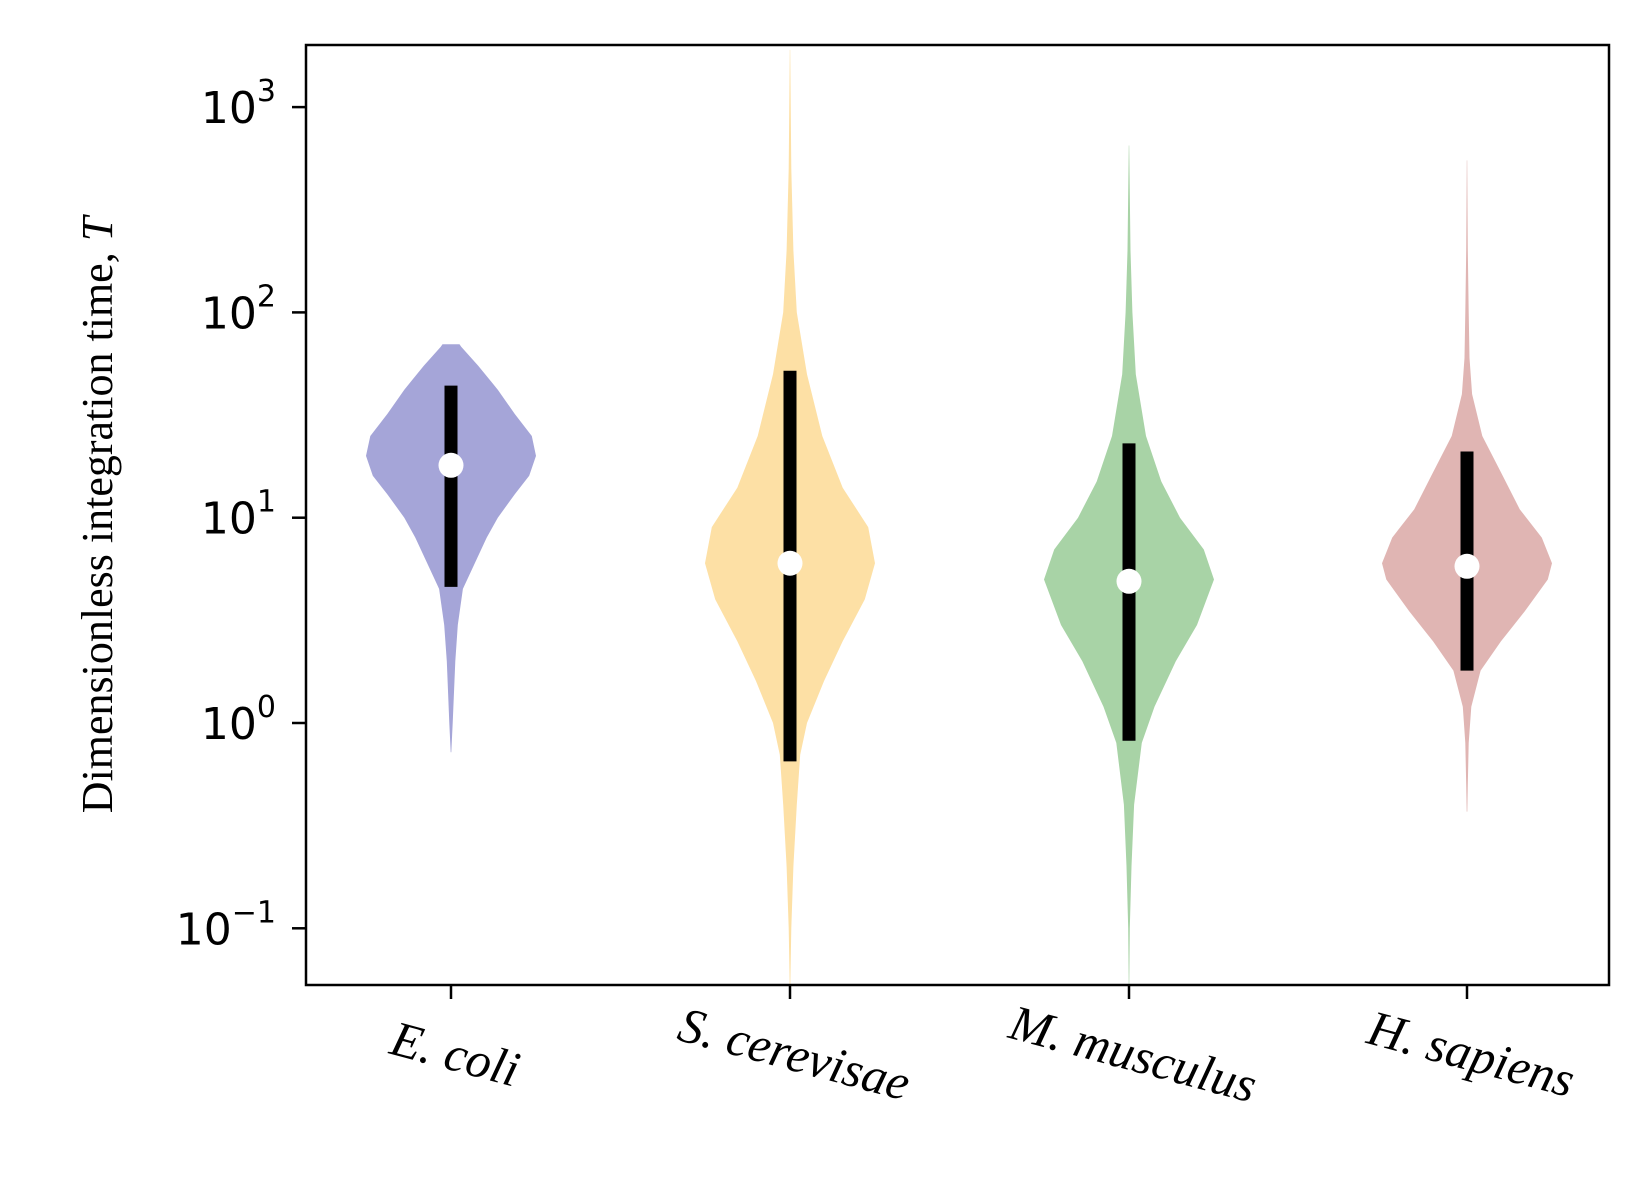 This screenshot has height=1200, width=1650. Describe the element at coordinates (266, 707) in the screenshot. I see `y-tick-exp-1: 0` at that location.